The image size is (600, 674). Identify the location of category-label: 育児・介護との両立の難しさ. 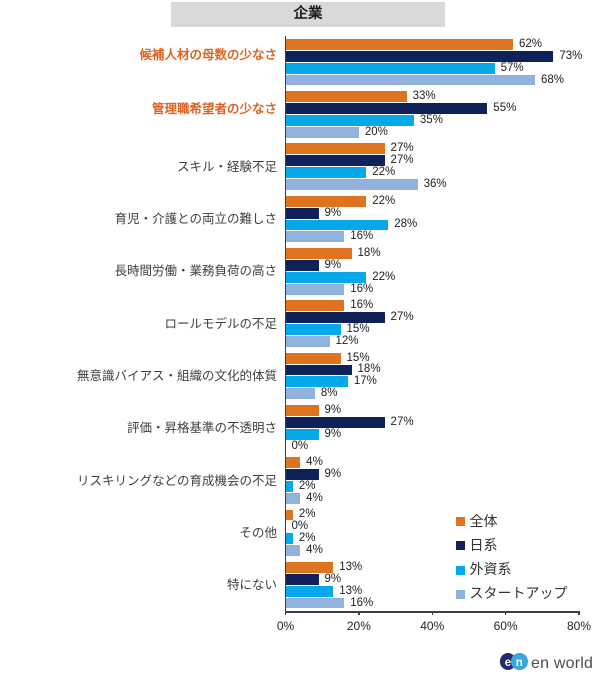
(195, 219).